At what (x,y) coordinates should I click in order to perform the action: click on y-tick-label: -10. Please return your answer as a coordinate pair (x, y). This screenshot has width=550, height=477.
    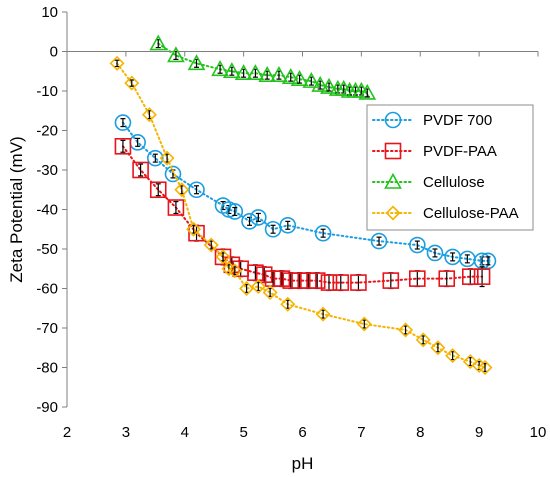
    Looking at the image, I should click on (47, 91).